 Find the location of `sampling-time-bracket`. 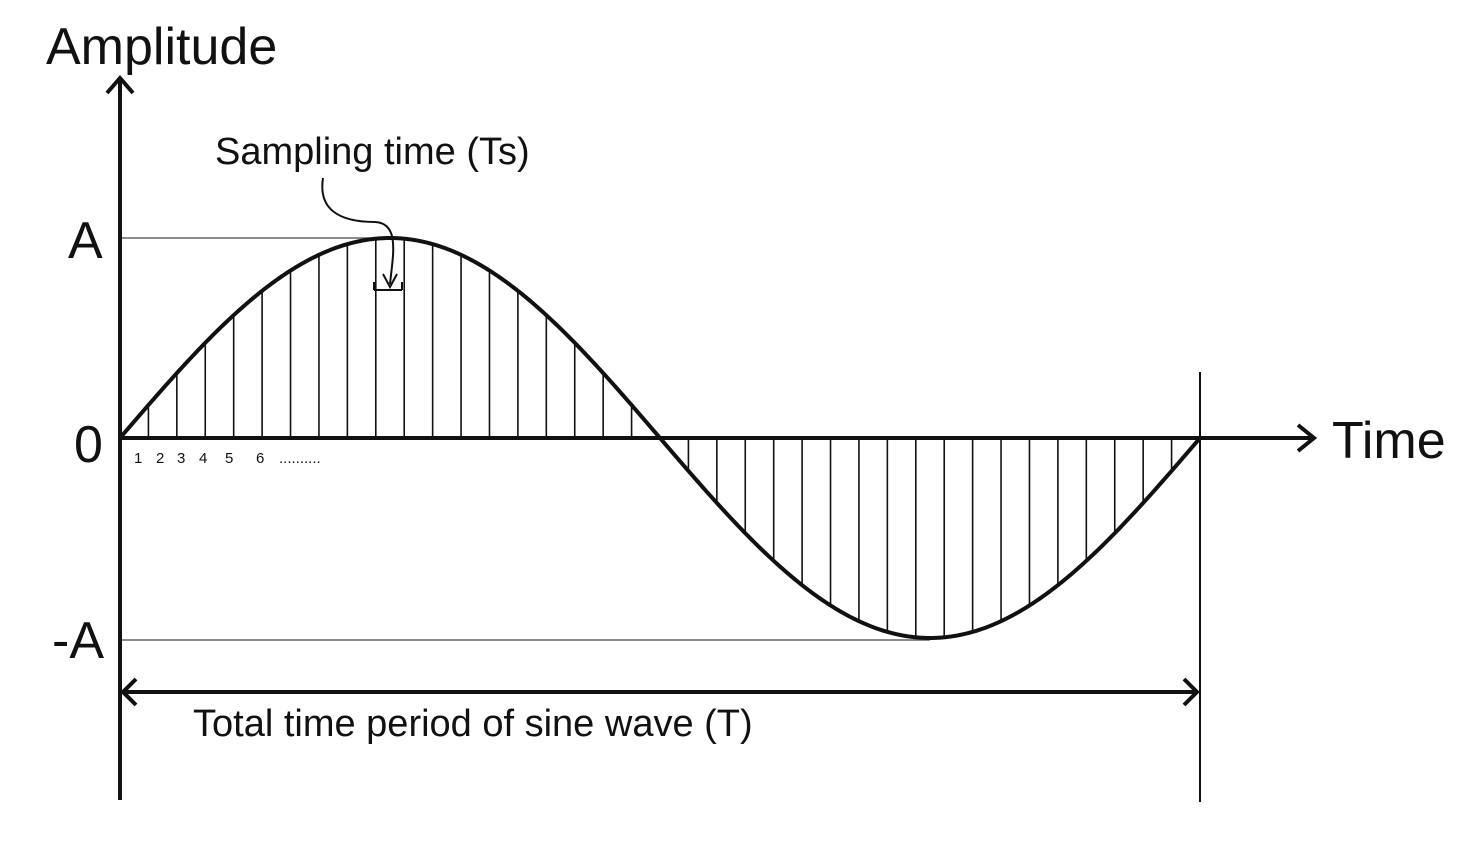

sampling-time-bracket is located at coordinates (388, 286).